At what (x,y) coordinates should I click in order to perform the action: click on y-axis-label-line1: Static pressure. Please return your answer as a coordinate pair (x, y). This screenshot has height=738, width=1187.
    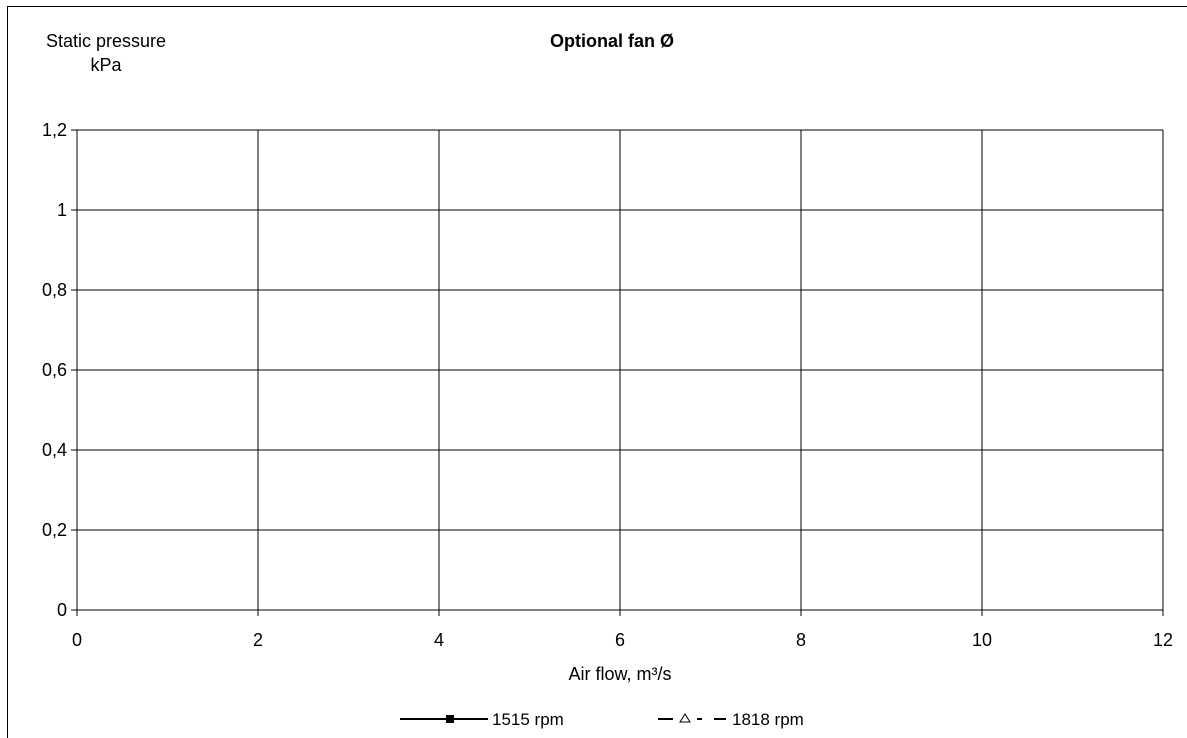
    Looking at the image, I should click on (106, 41).